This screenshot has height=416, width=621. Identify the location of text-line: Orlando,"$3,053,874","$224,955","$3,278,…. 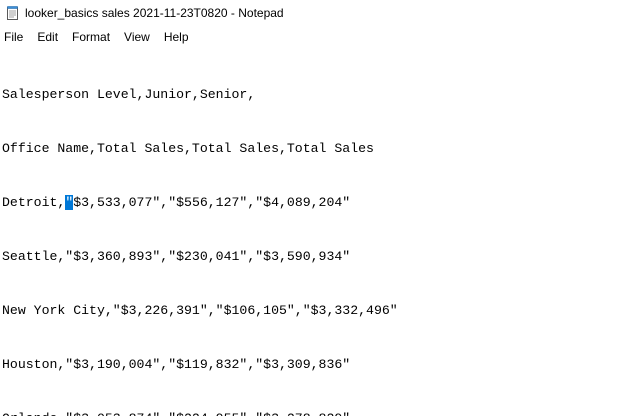
(200, 413).